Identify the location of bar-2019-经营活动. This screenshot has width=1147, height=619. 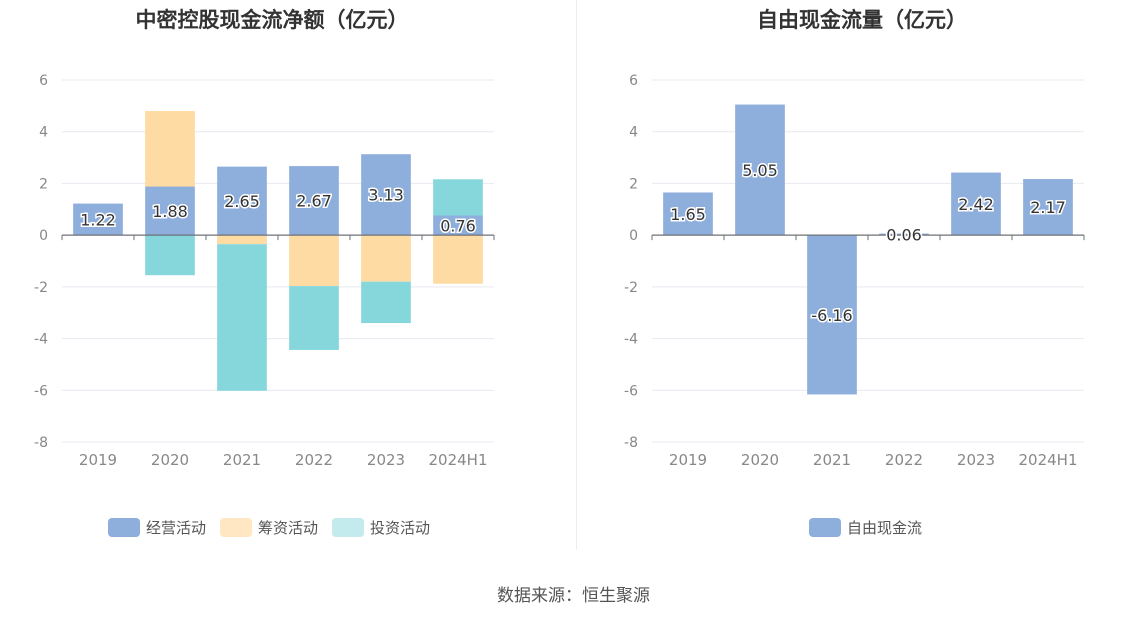
(98, 219).